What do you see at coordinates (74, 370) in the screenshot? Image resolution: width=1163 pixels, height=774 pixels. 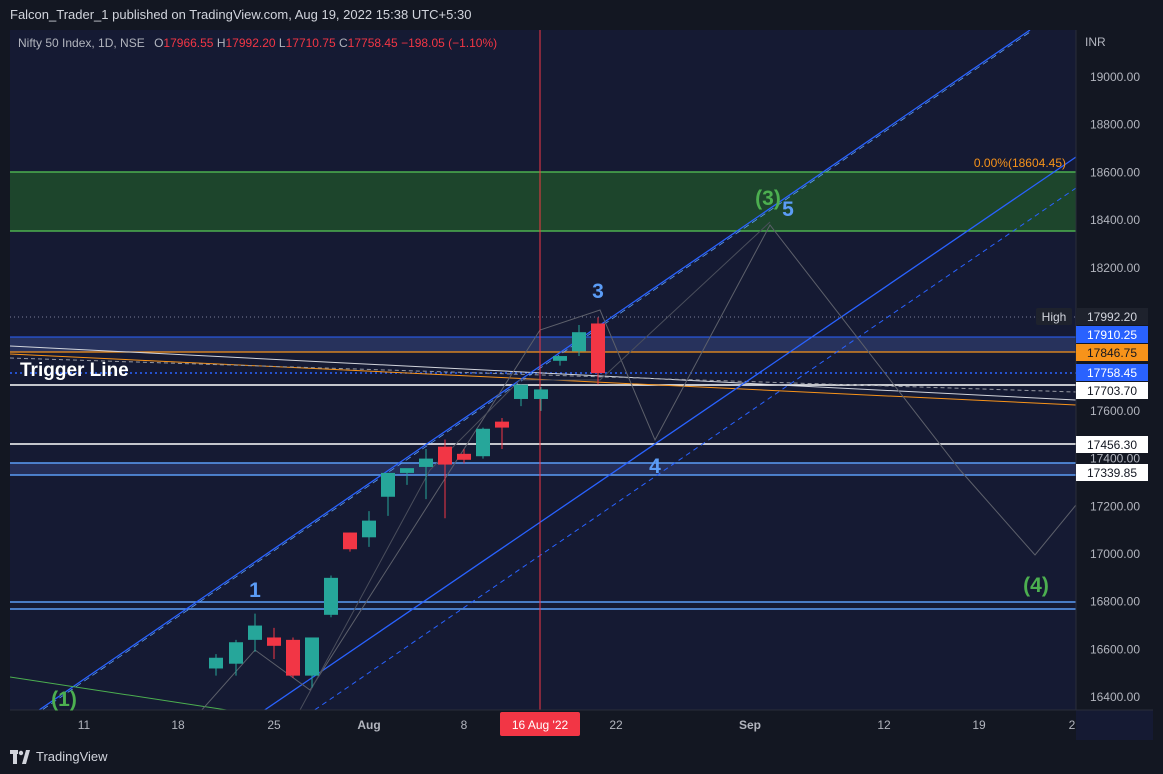 I see `wave-label: Trigger Line` at bounding box center [74, 370].